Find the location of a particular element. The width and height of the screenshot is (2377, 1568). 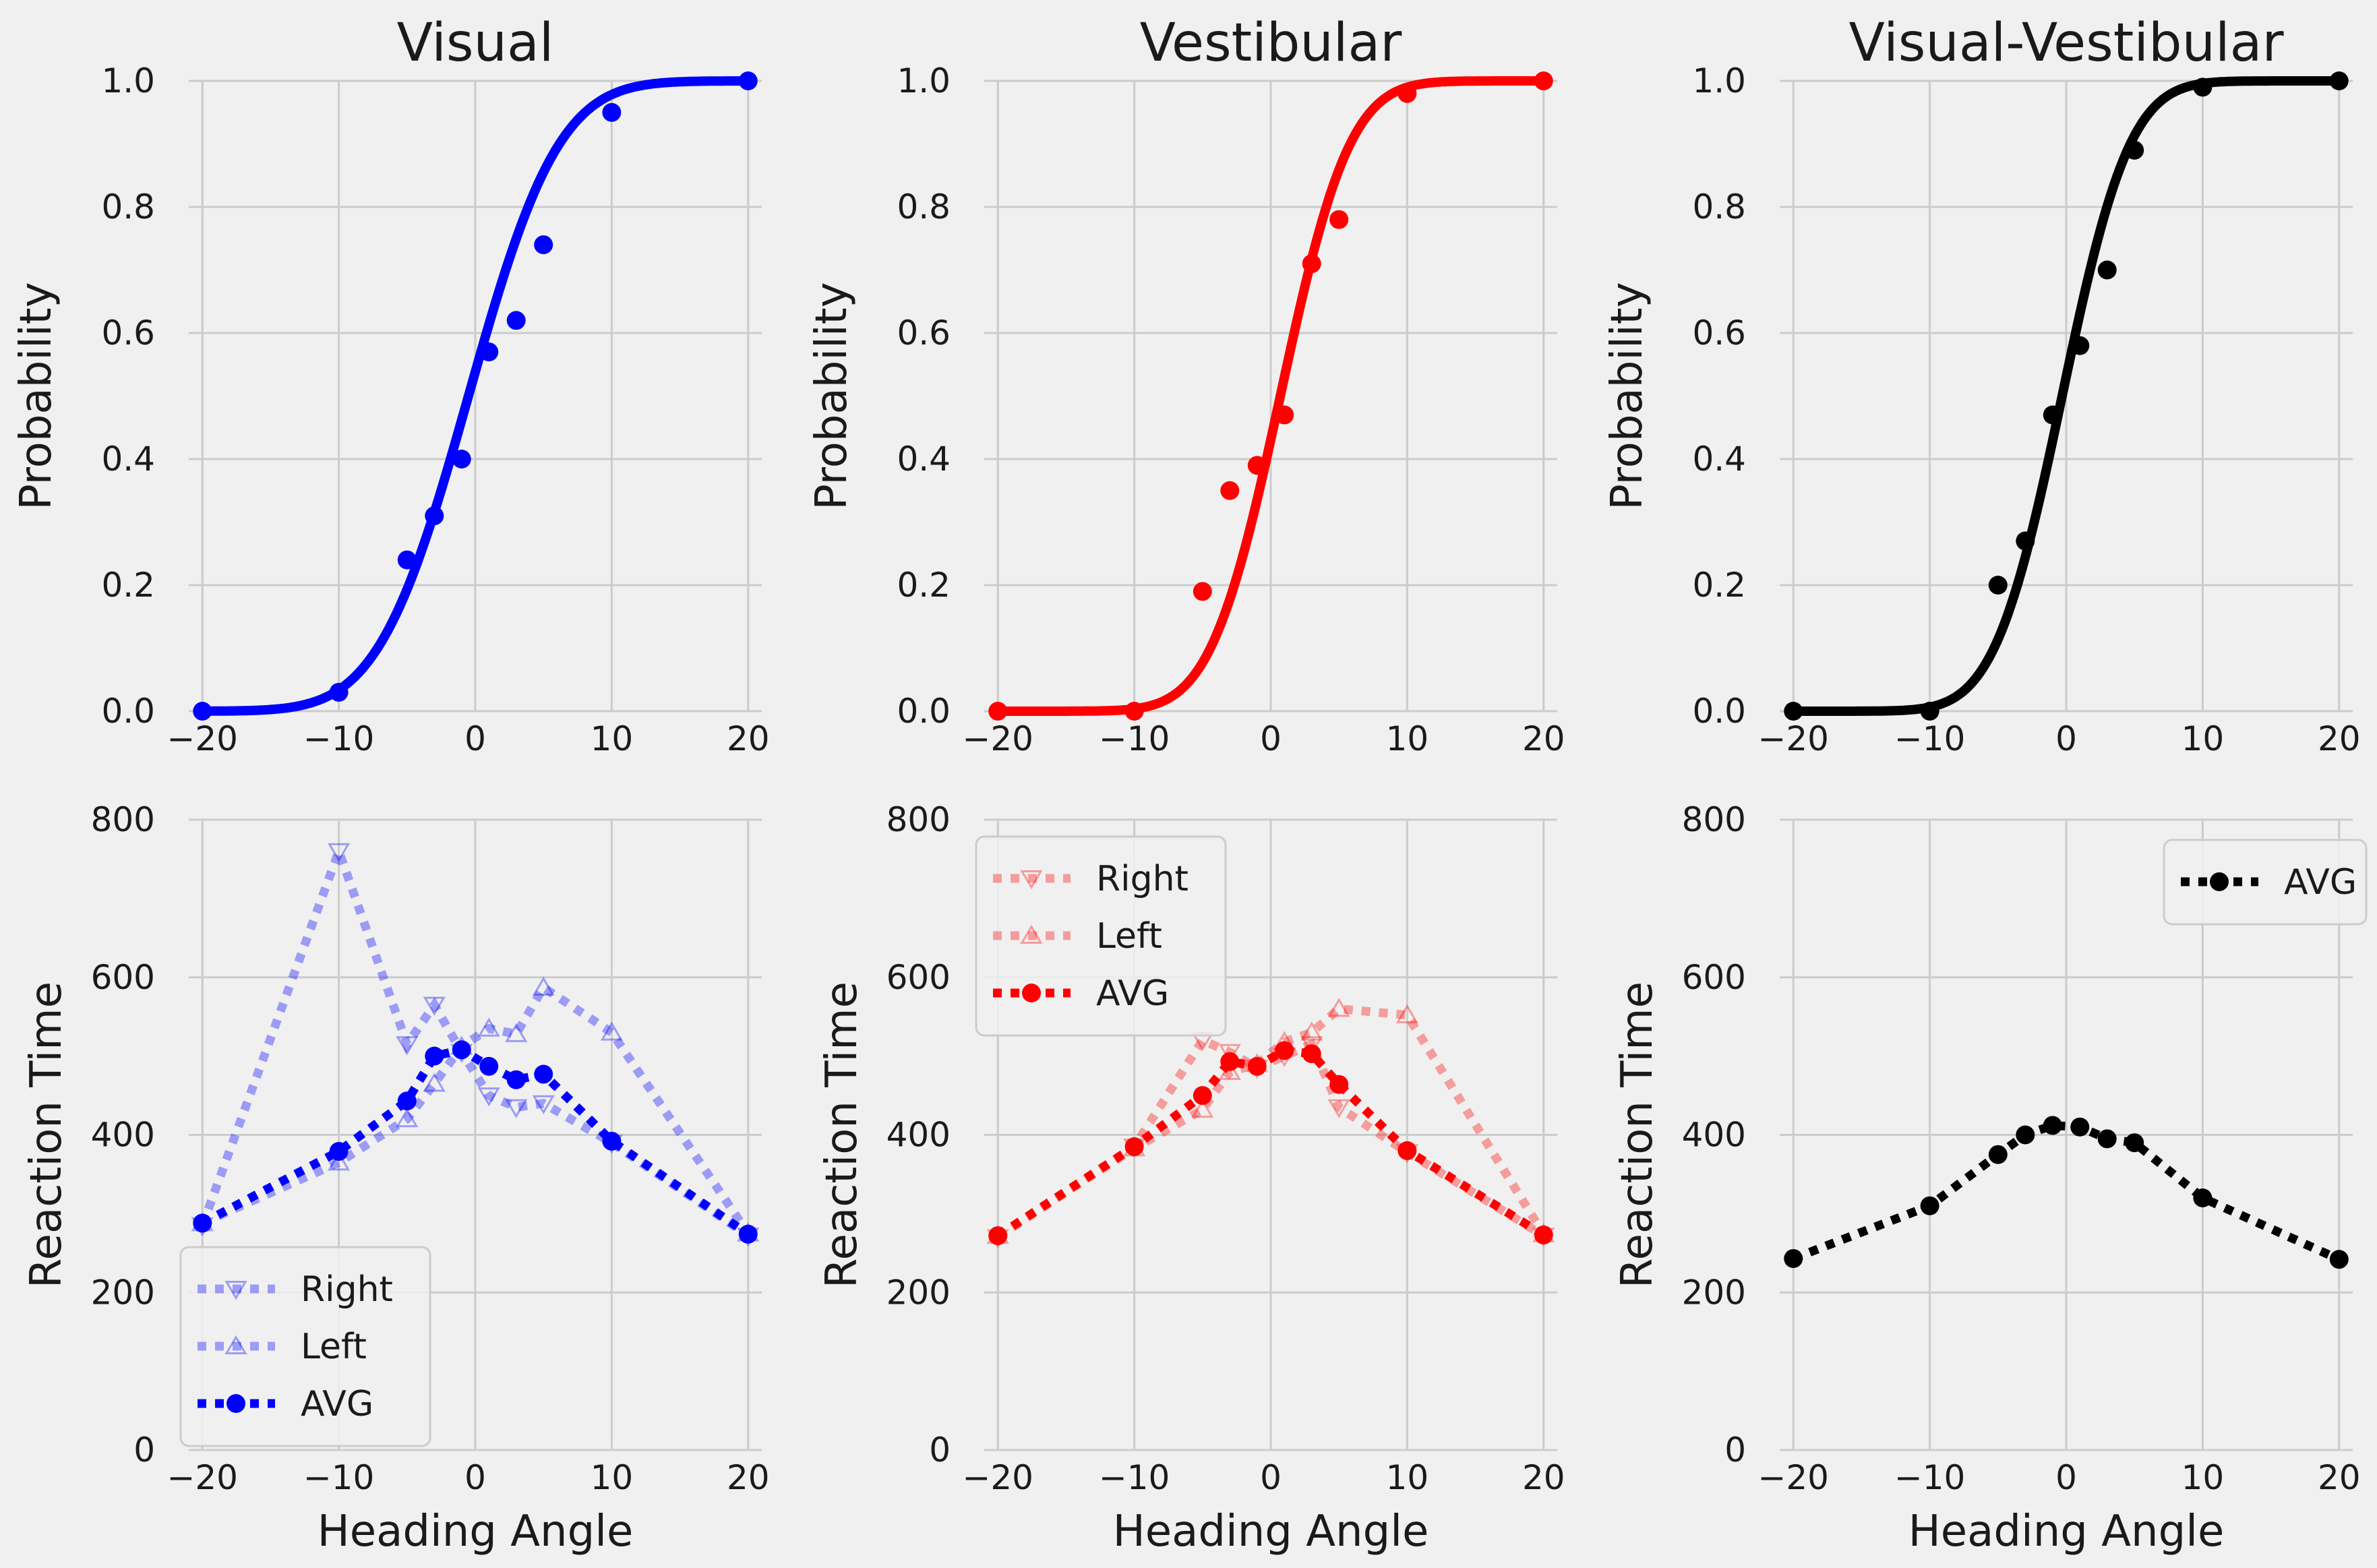

subplot-title: Visual is located at coordinates (475, 43).